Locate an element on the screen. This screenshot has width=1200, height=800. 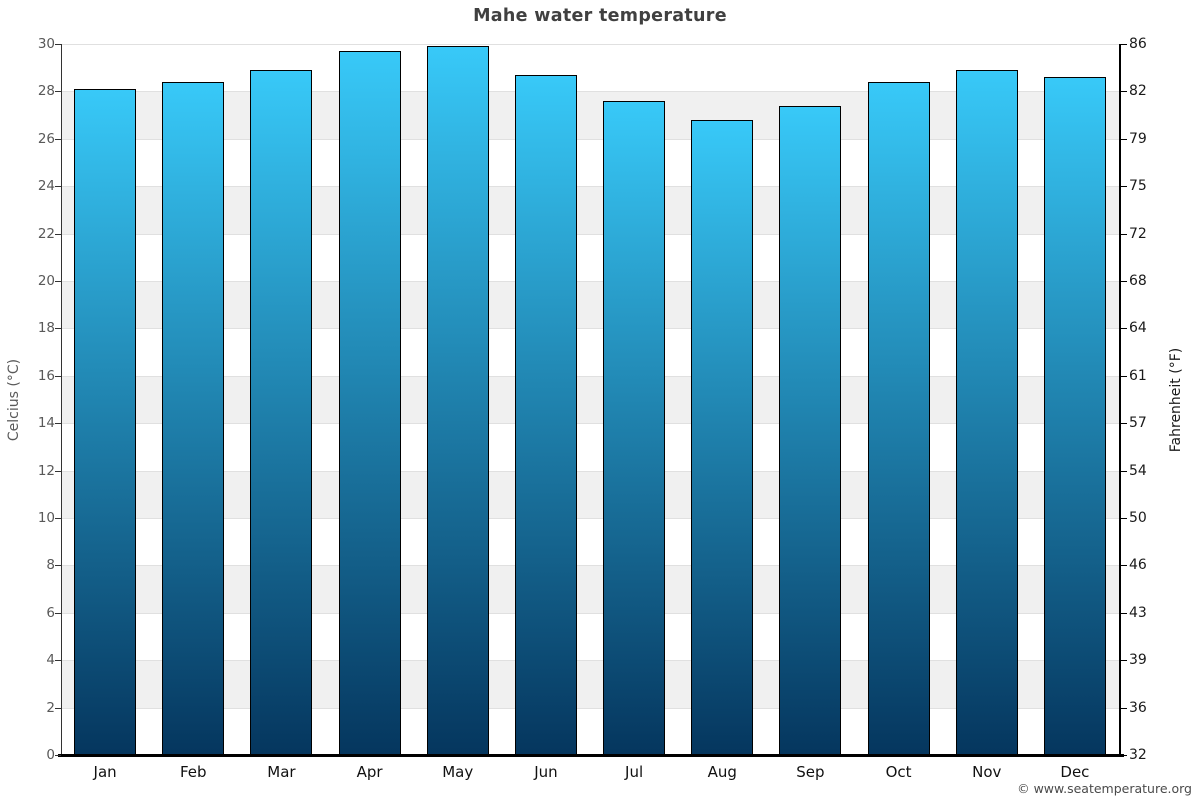
y-tick-label-celsius: 2 is located at coordinates (50, 707).